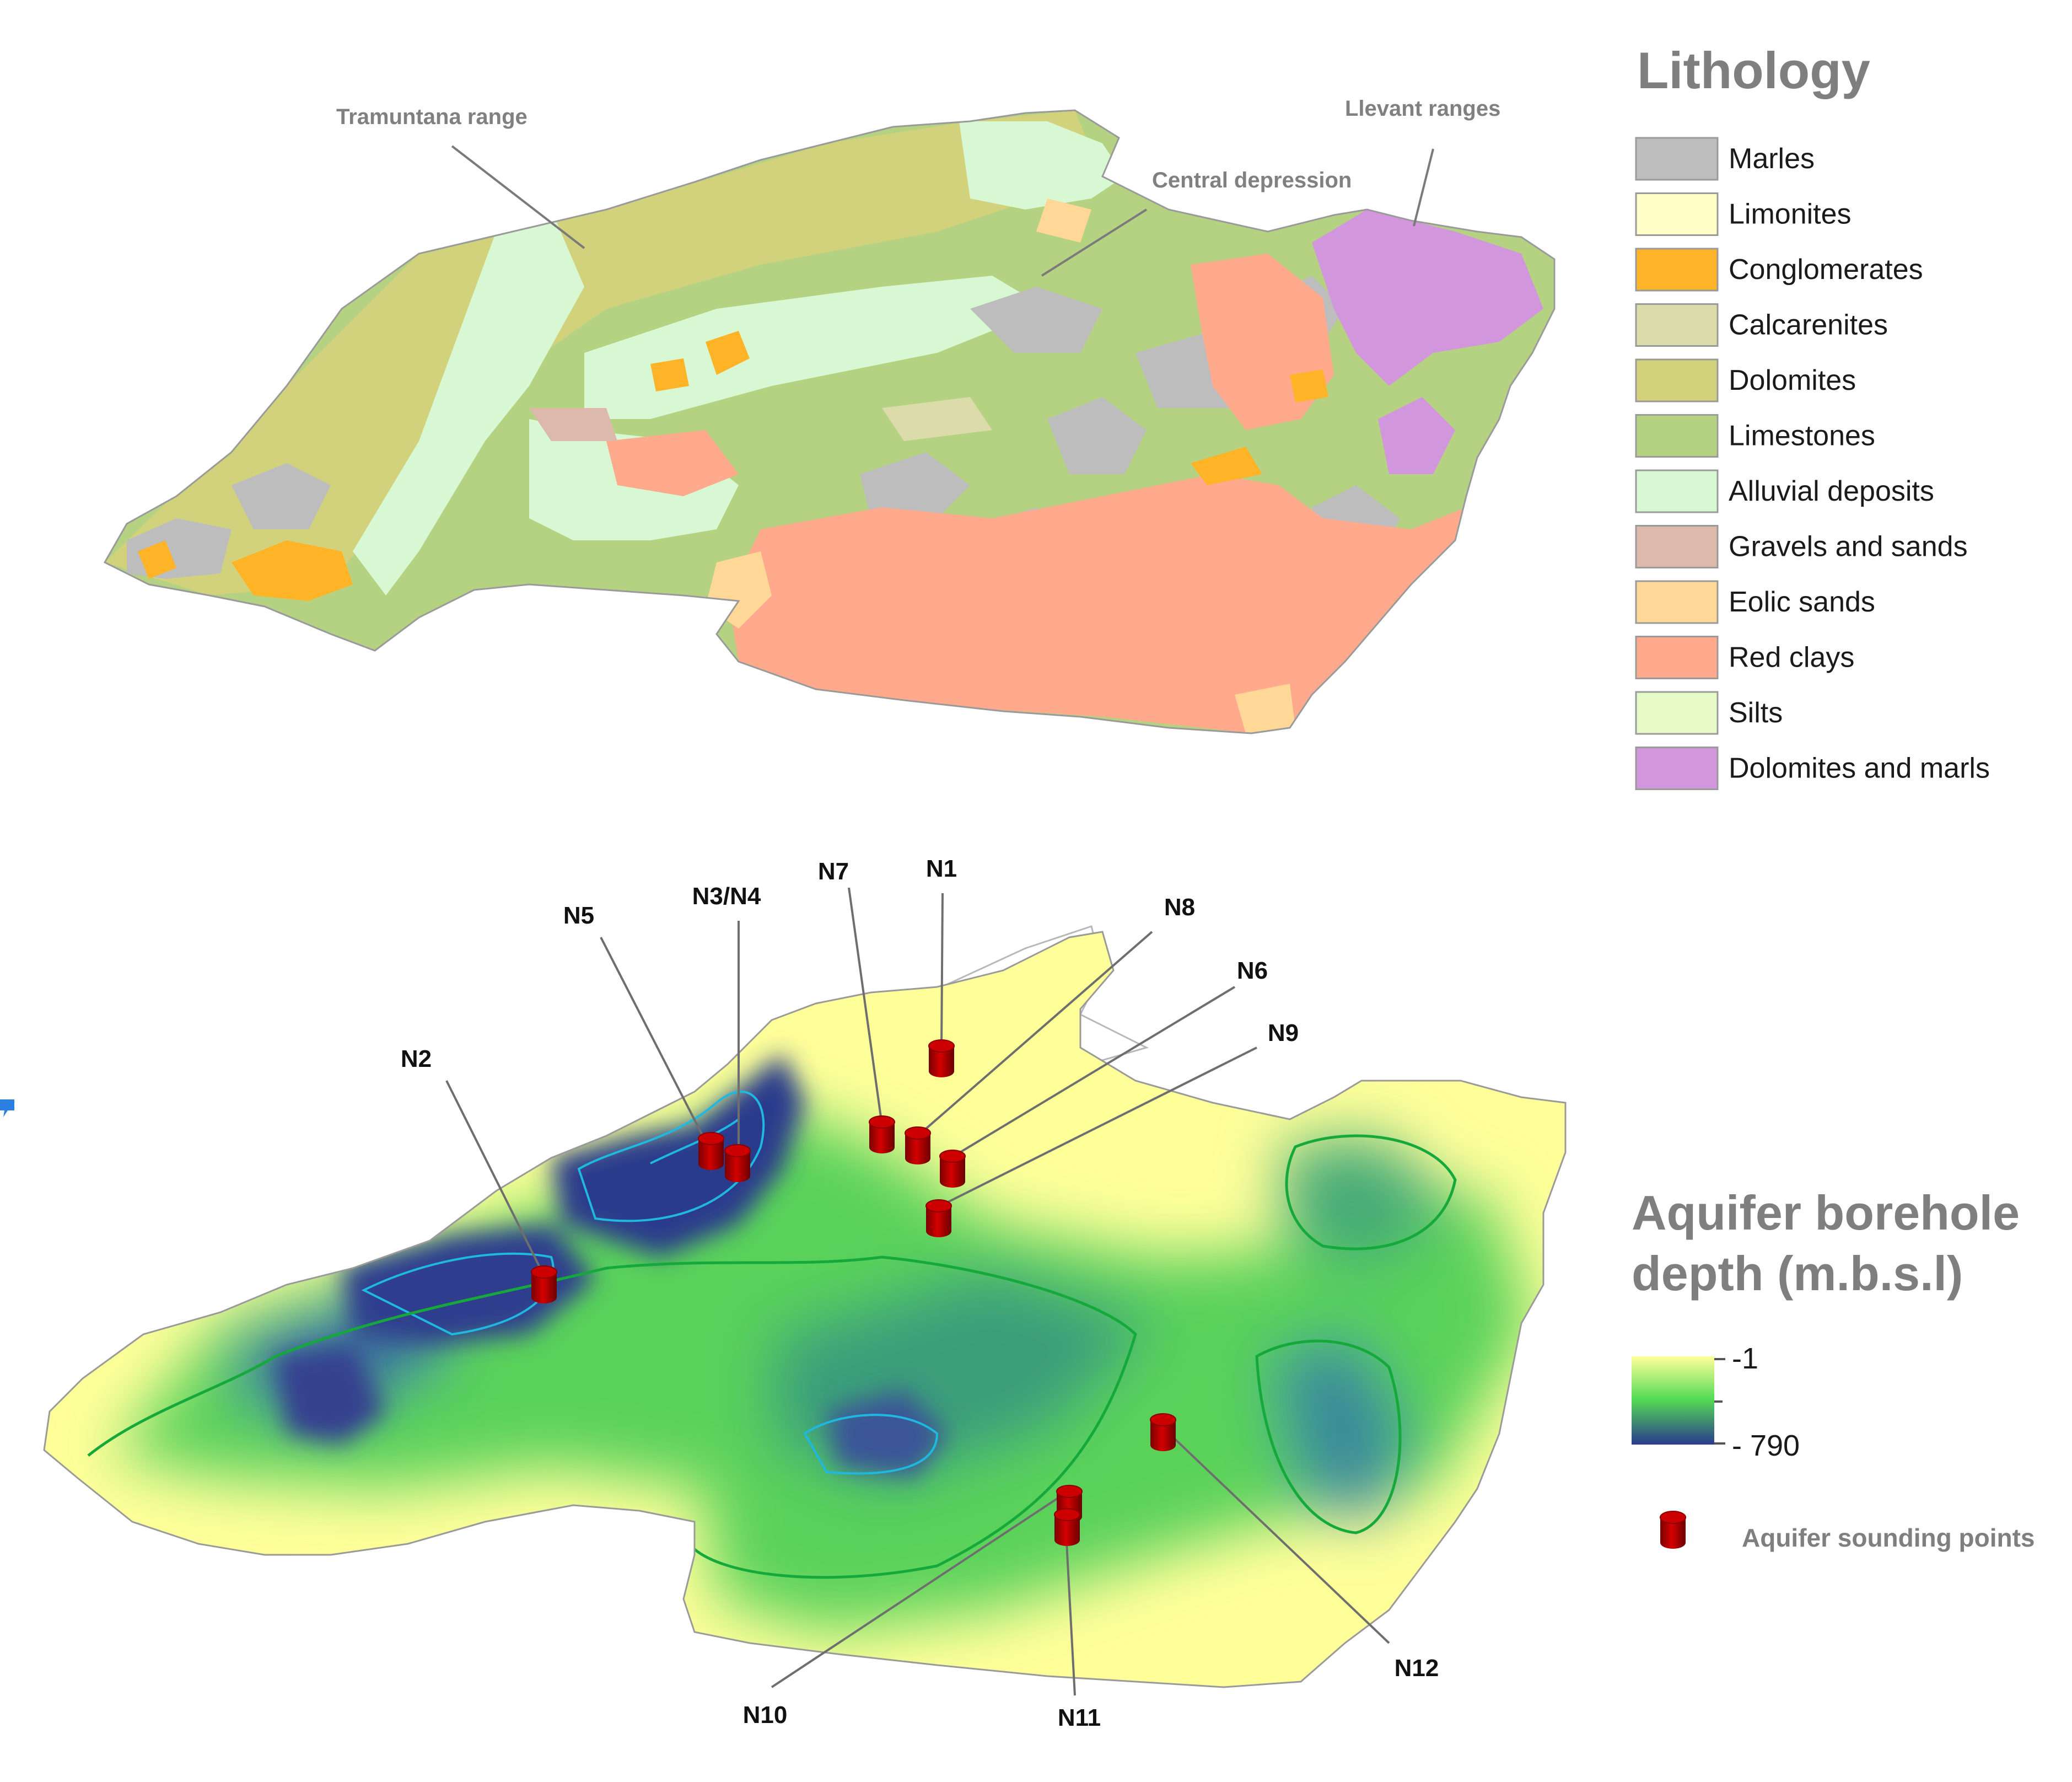  I want to click on dolomites-and-marls-patch, so click(1416, 435).